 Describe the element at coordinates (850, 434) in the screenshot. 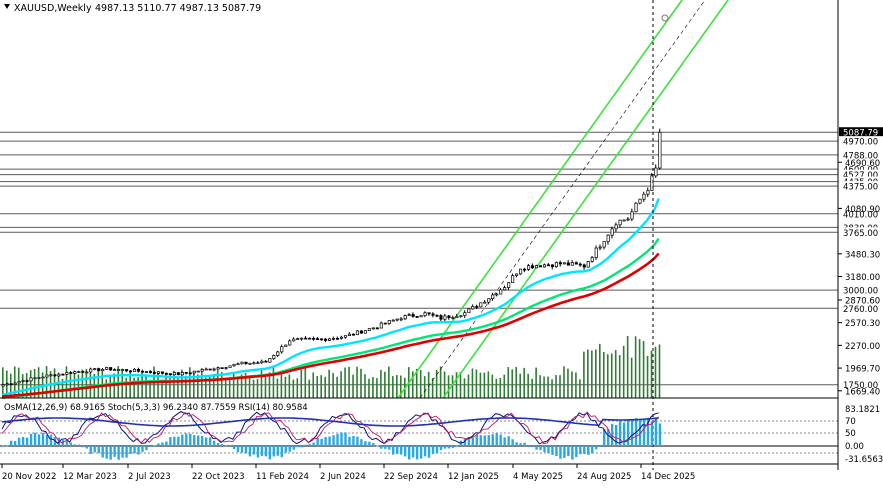

I see `osc-axis-label: 50` at that location.